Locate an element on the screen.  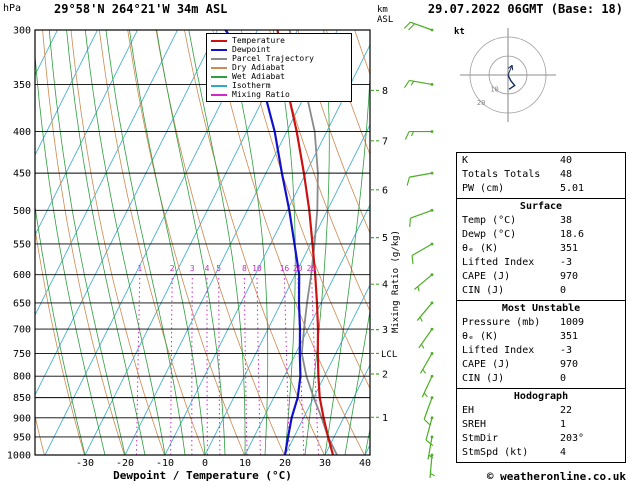
svg-text: 20 is located at coordinates (285, 463).